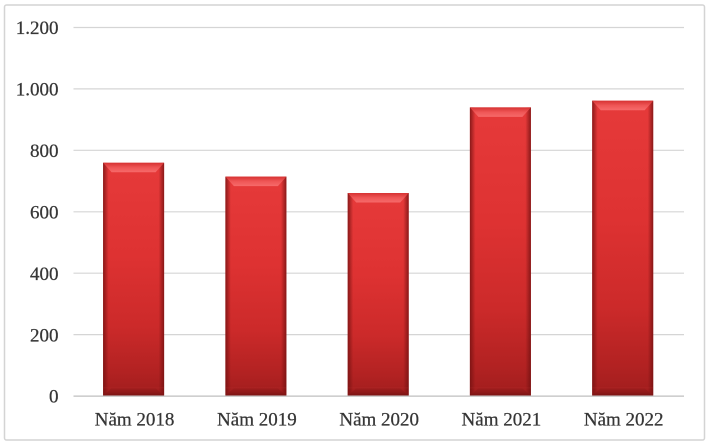  I want to click on svg-text: 1.200, so click(37, 28).